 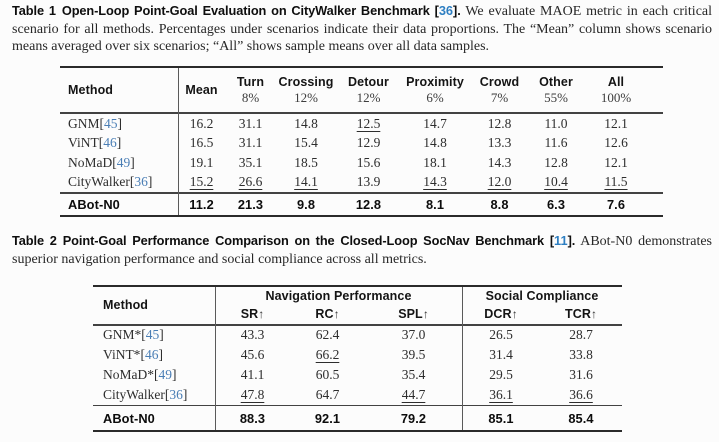 I want to click on value-cell: 36.1, so click(x=501, y=395).